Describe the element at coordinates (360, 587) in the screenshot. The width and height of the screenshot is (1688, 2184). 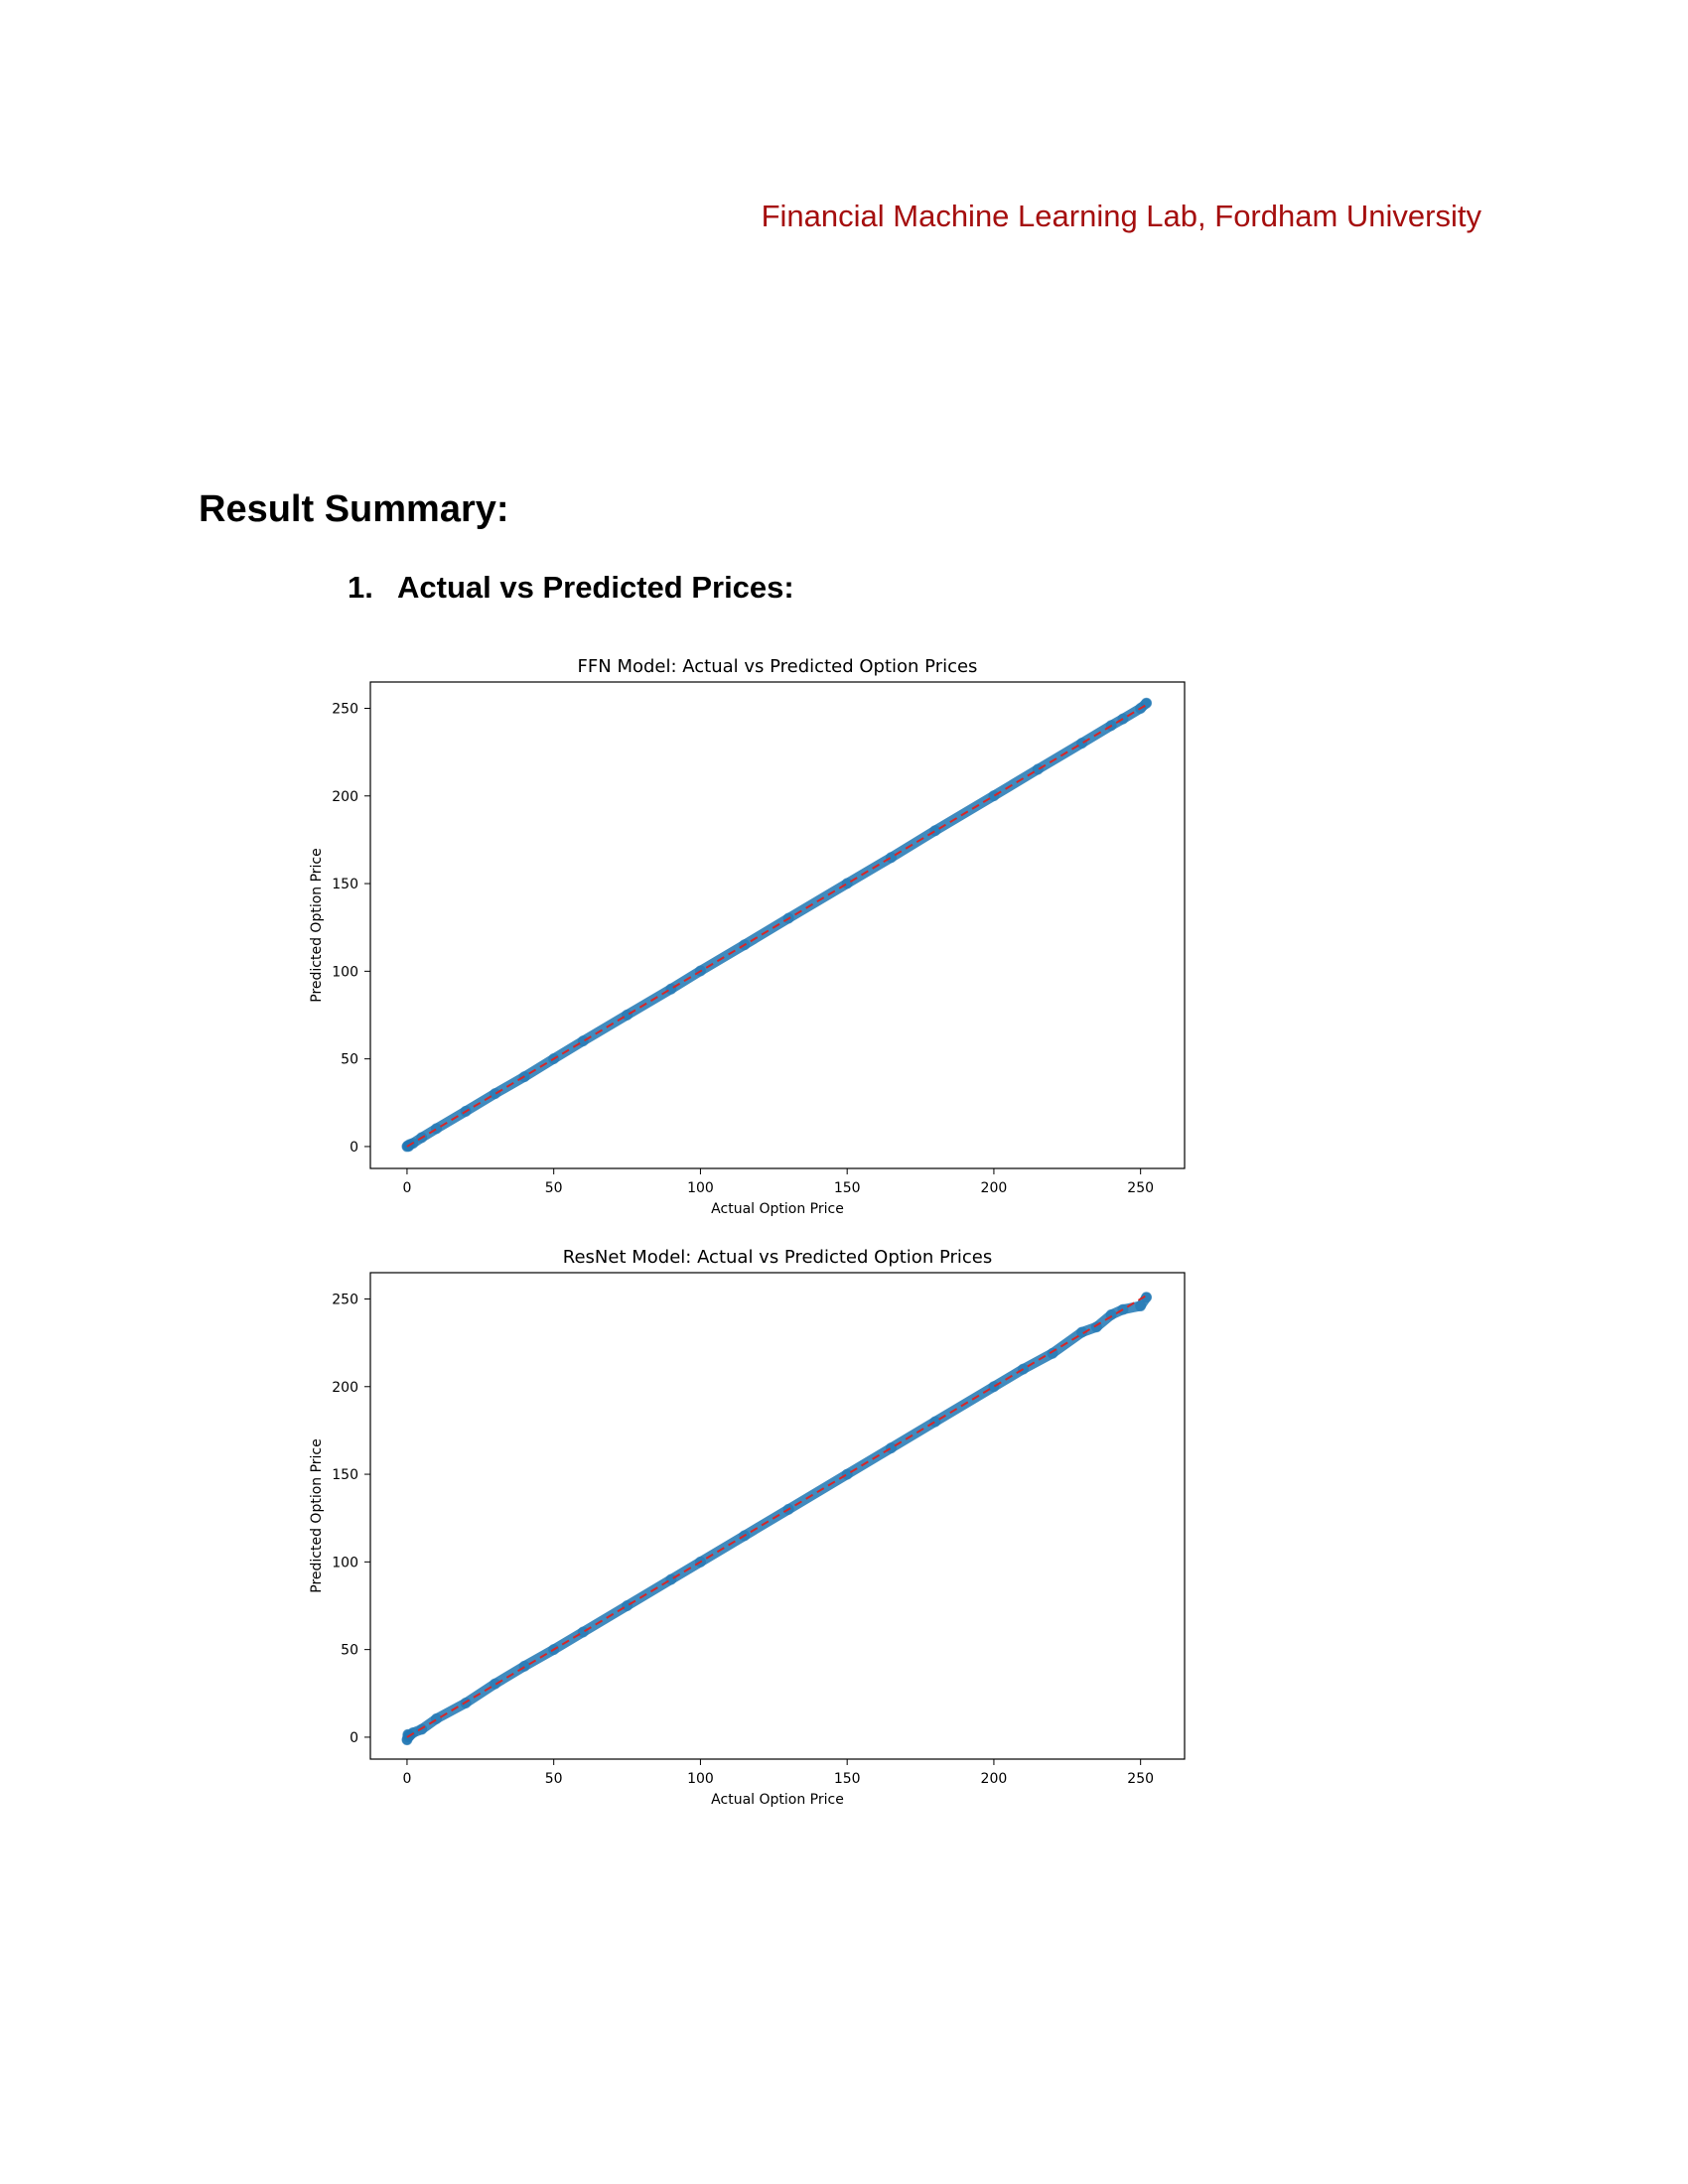
I see `subsection-number: 1.` at that location.